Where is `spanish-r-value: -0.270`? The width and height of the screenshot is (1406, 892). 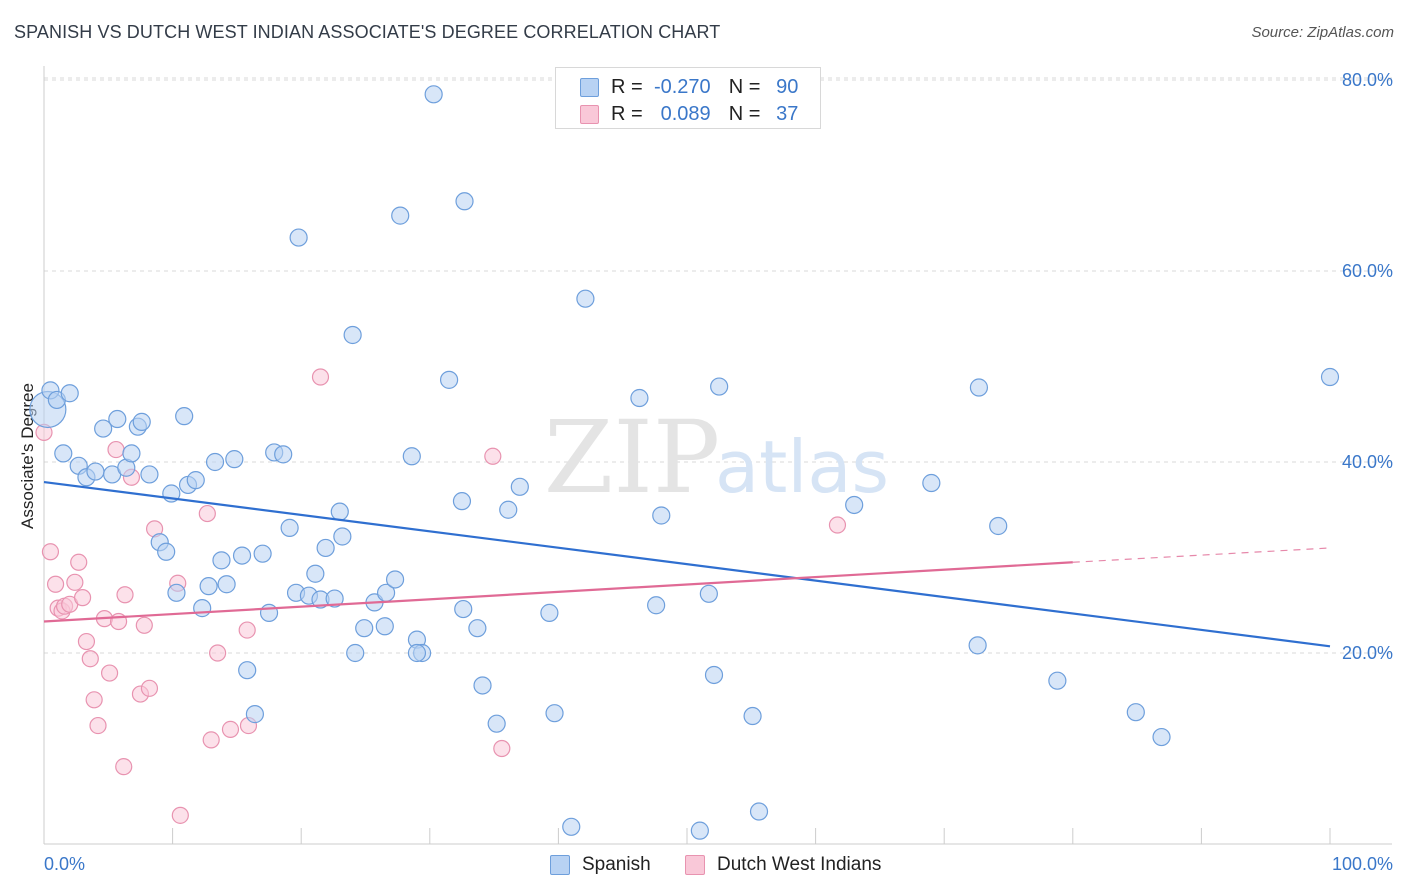
spanish-r-value: -0.270 is located at coordinates (682, 86).